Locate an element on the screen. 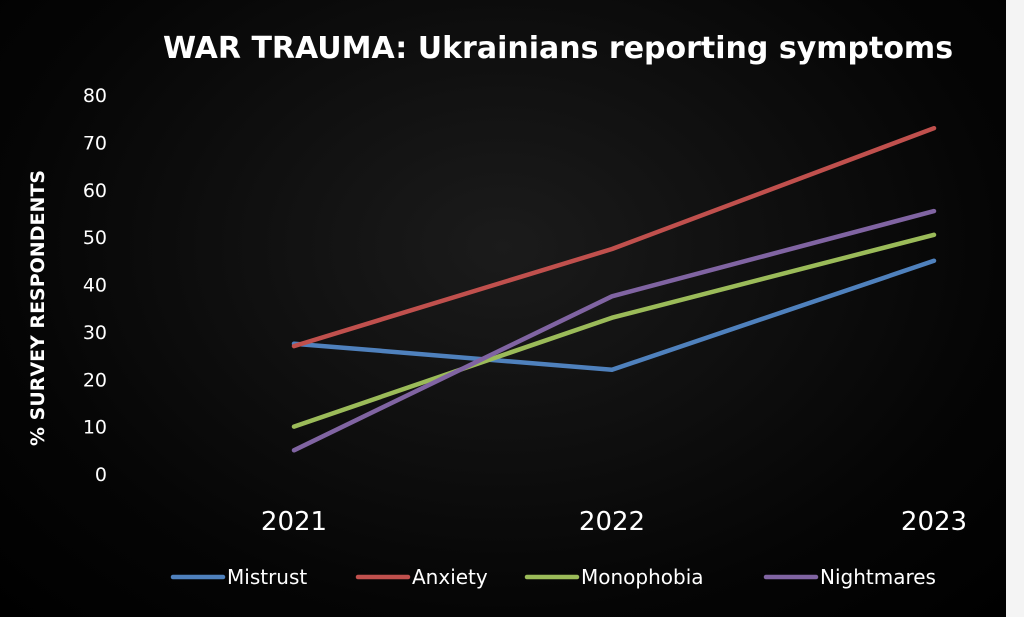 The height and width of the screenshot is (617, 1024). legend-item-mistrust: Mistrust is located at coordinates (238, 577).